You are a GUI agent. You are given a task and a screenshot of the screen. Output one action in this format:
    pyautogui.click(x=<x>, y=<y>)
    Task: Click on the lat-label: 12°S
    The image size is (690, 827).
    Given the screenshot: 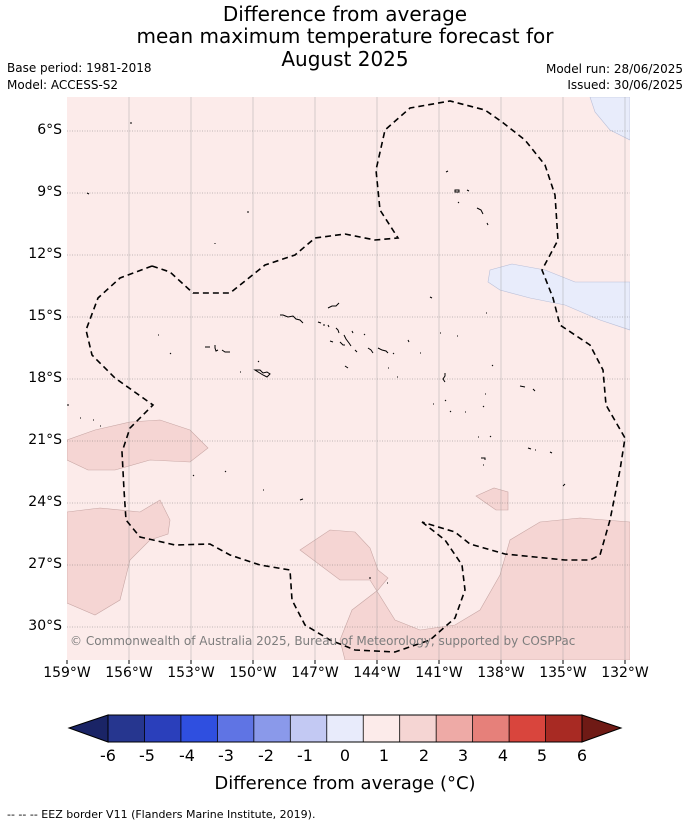 What is the action you would take?
    pyautogui.click(x=45, y=254)
    